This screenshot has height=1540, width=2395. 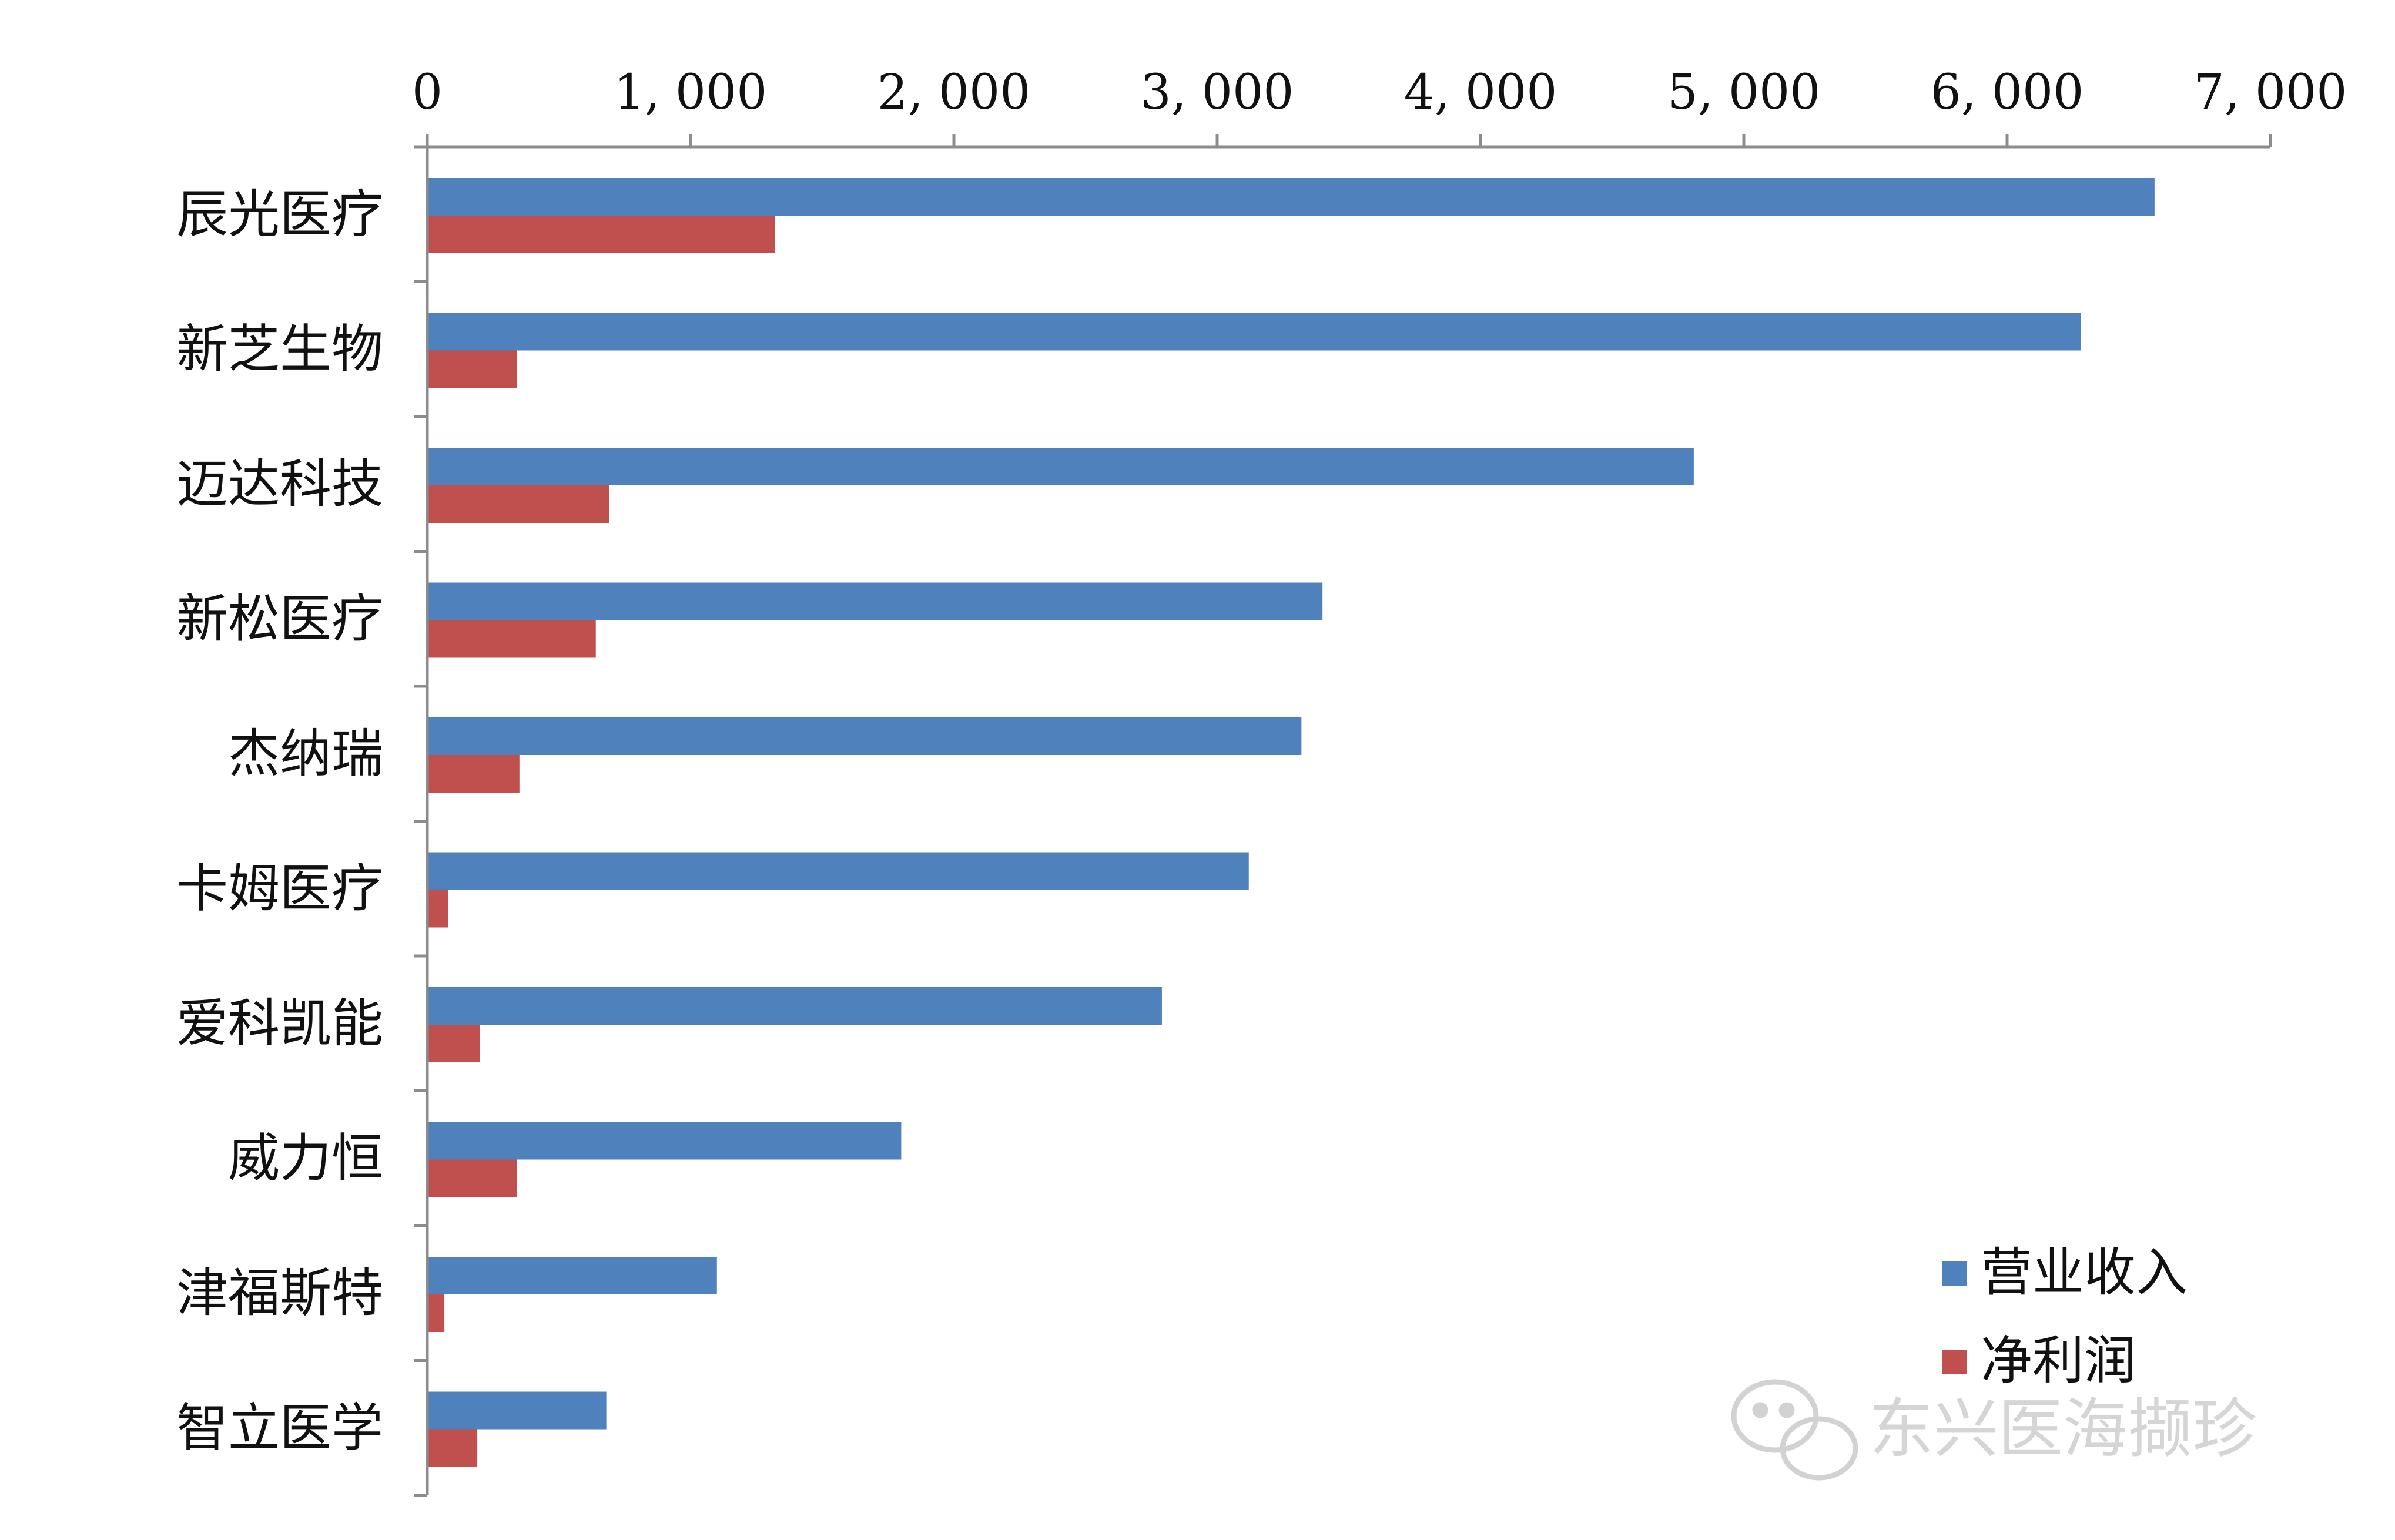 I want to click on x-tick-label-0: 0, so click(x=428, y=92).